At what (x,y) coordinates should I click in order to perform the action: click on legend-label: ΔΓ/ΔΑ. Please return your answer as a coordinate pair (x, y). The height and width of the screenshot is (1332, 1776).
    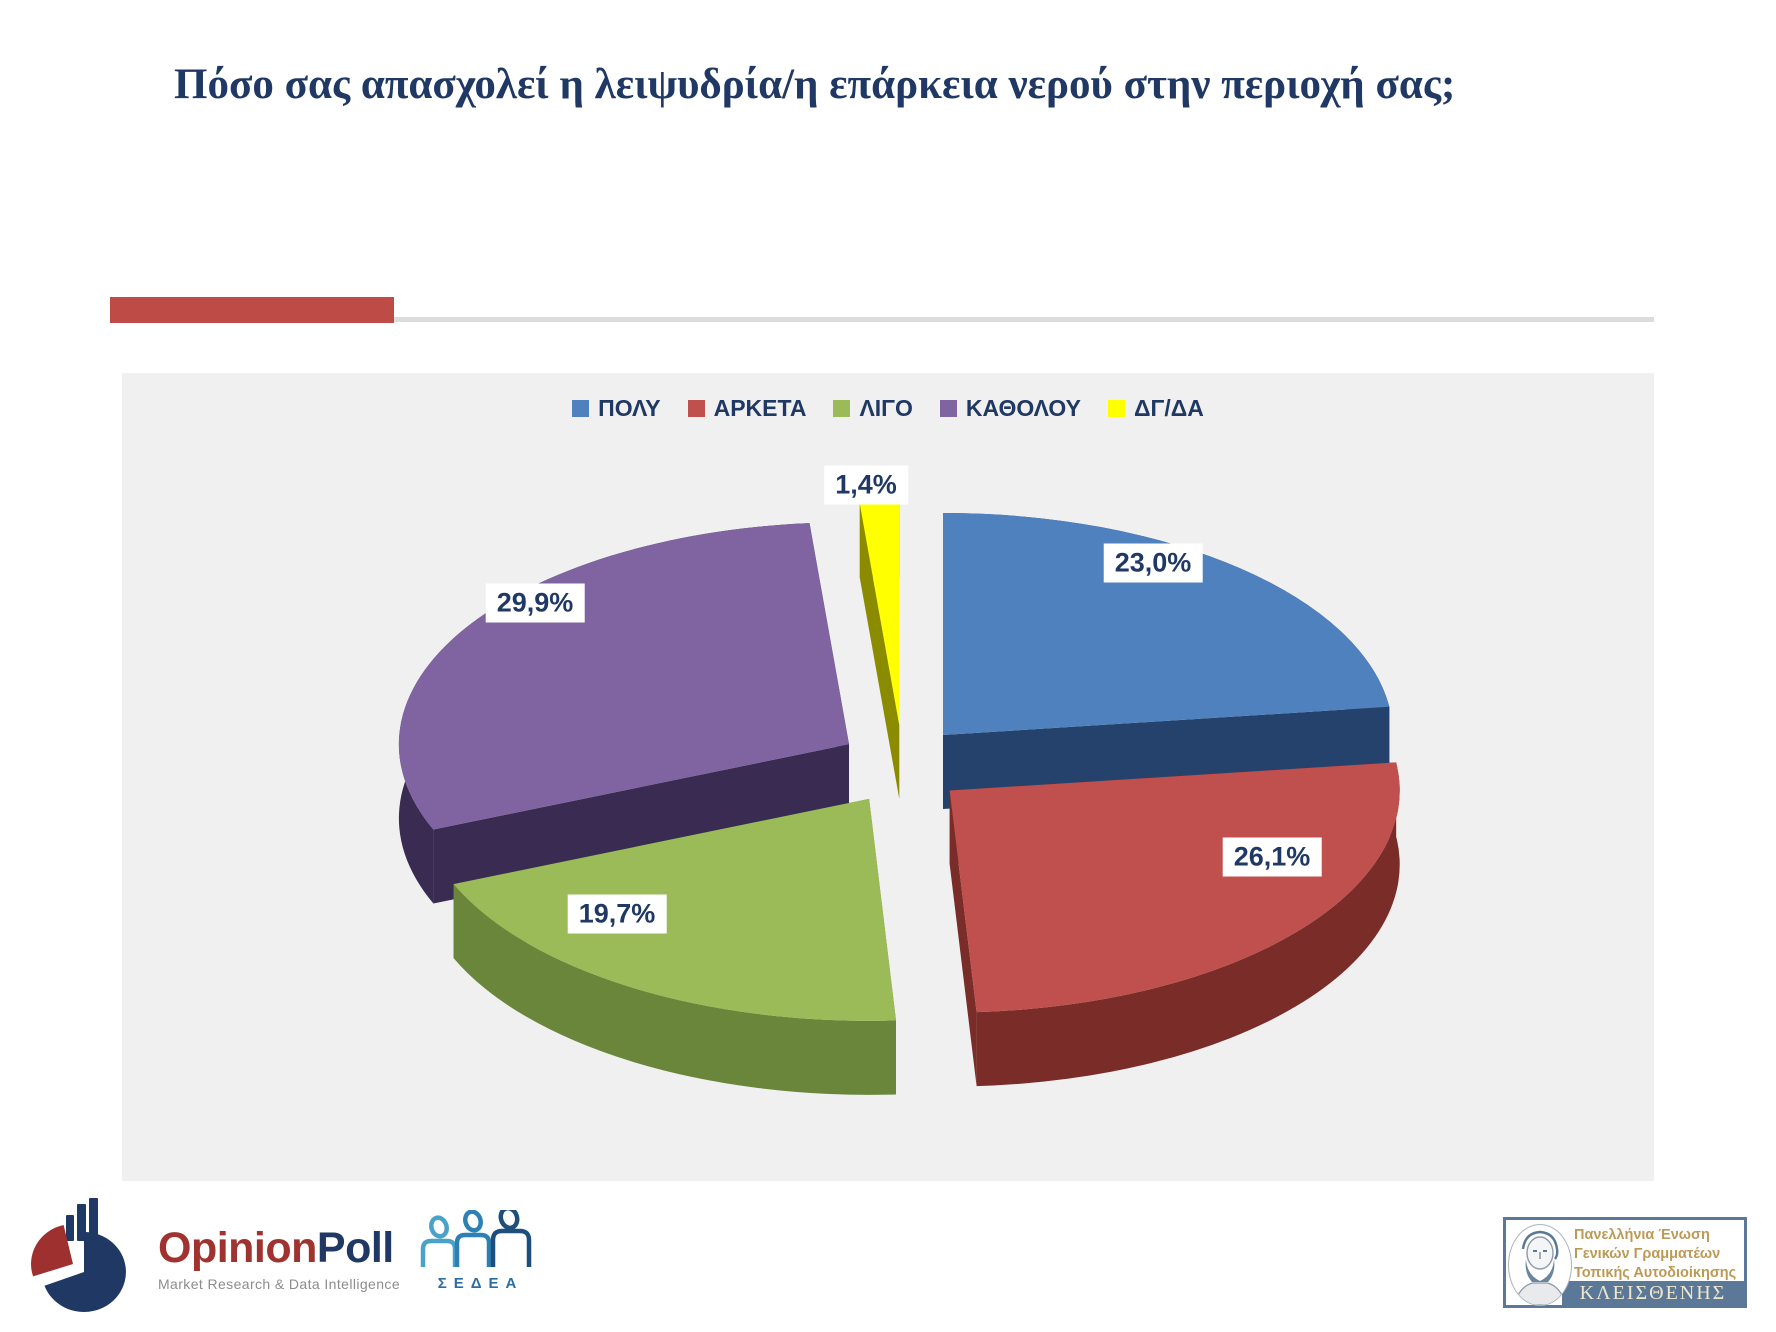
    Looking at the image, I should click on (1169, 408).